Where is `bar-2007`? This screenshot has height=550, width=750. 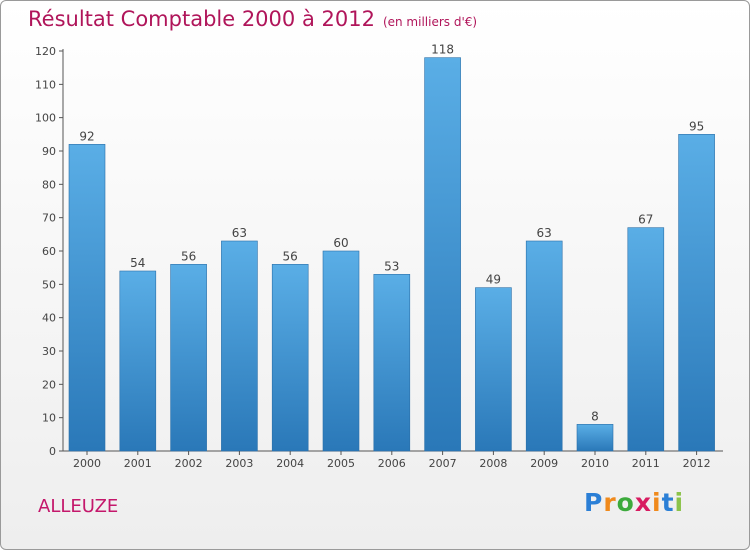
bar-2007 is located at coordinates (442, 254).